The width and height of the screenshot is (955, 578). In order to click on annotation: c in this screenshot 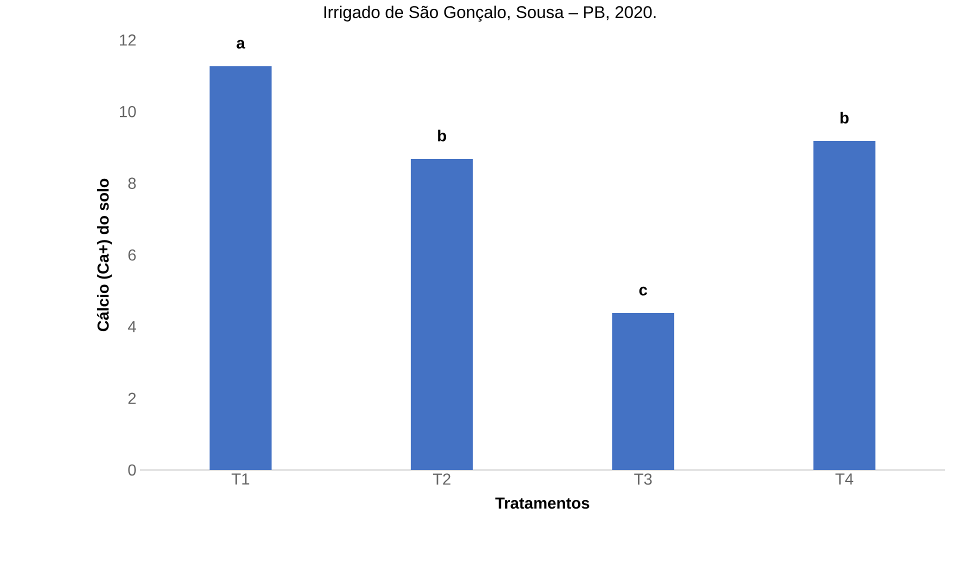, I will do `click(643, 291)`.